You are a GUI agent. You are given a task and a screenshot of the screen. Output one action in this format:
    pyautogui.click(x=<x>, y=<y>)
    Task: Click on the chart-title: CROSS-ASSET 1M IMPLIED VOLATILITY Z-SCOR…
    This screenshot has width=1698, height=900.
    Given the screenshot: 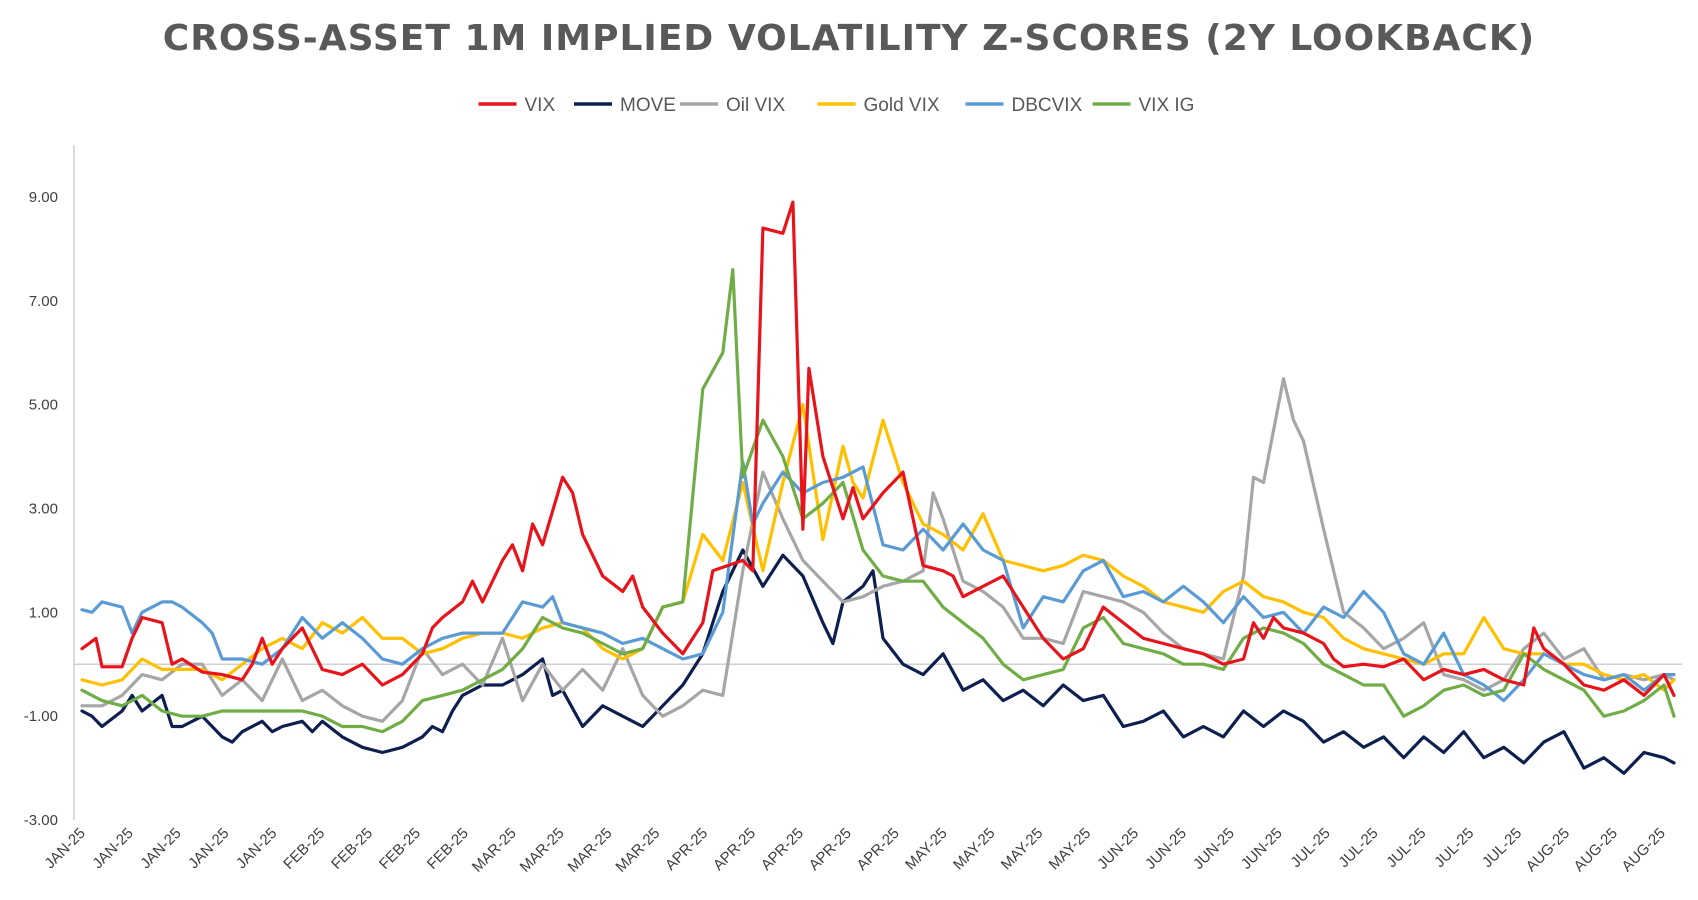 What is the action you would take?
    pyautogui.click(x=849, y=38)
    